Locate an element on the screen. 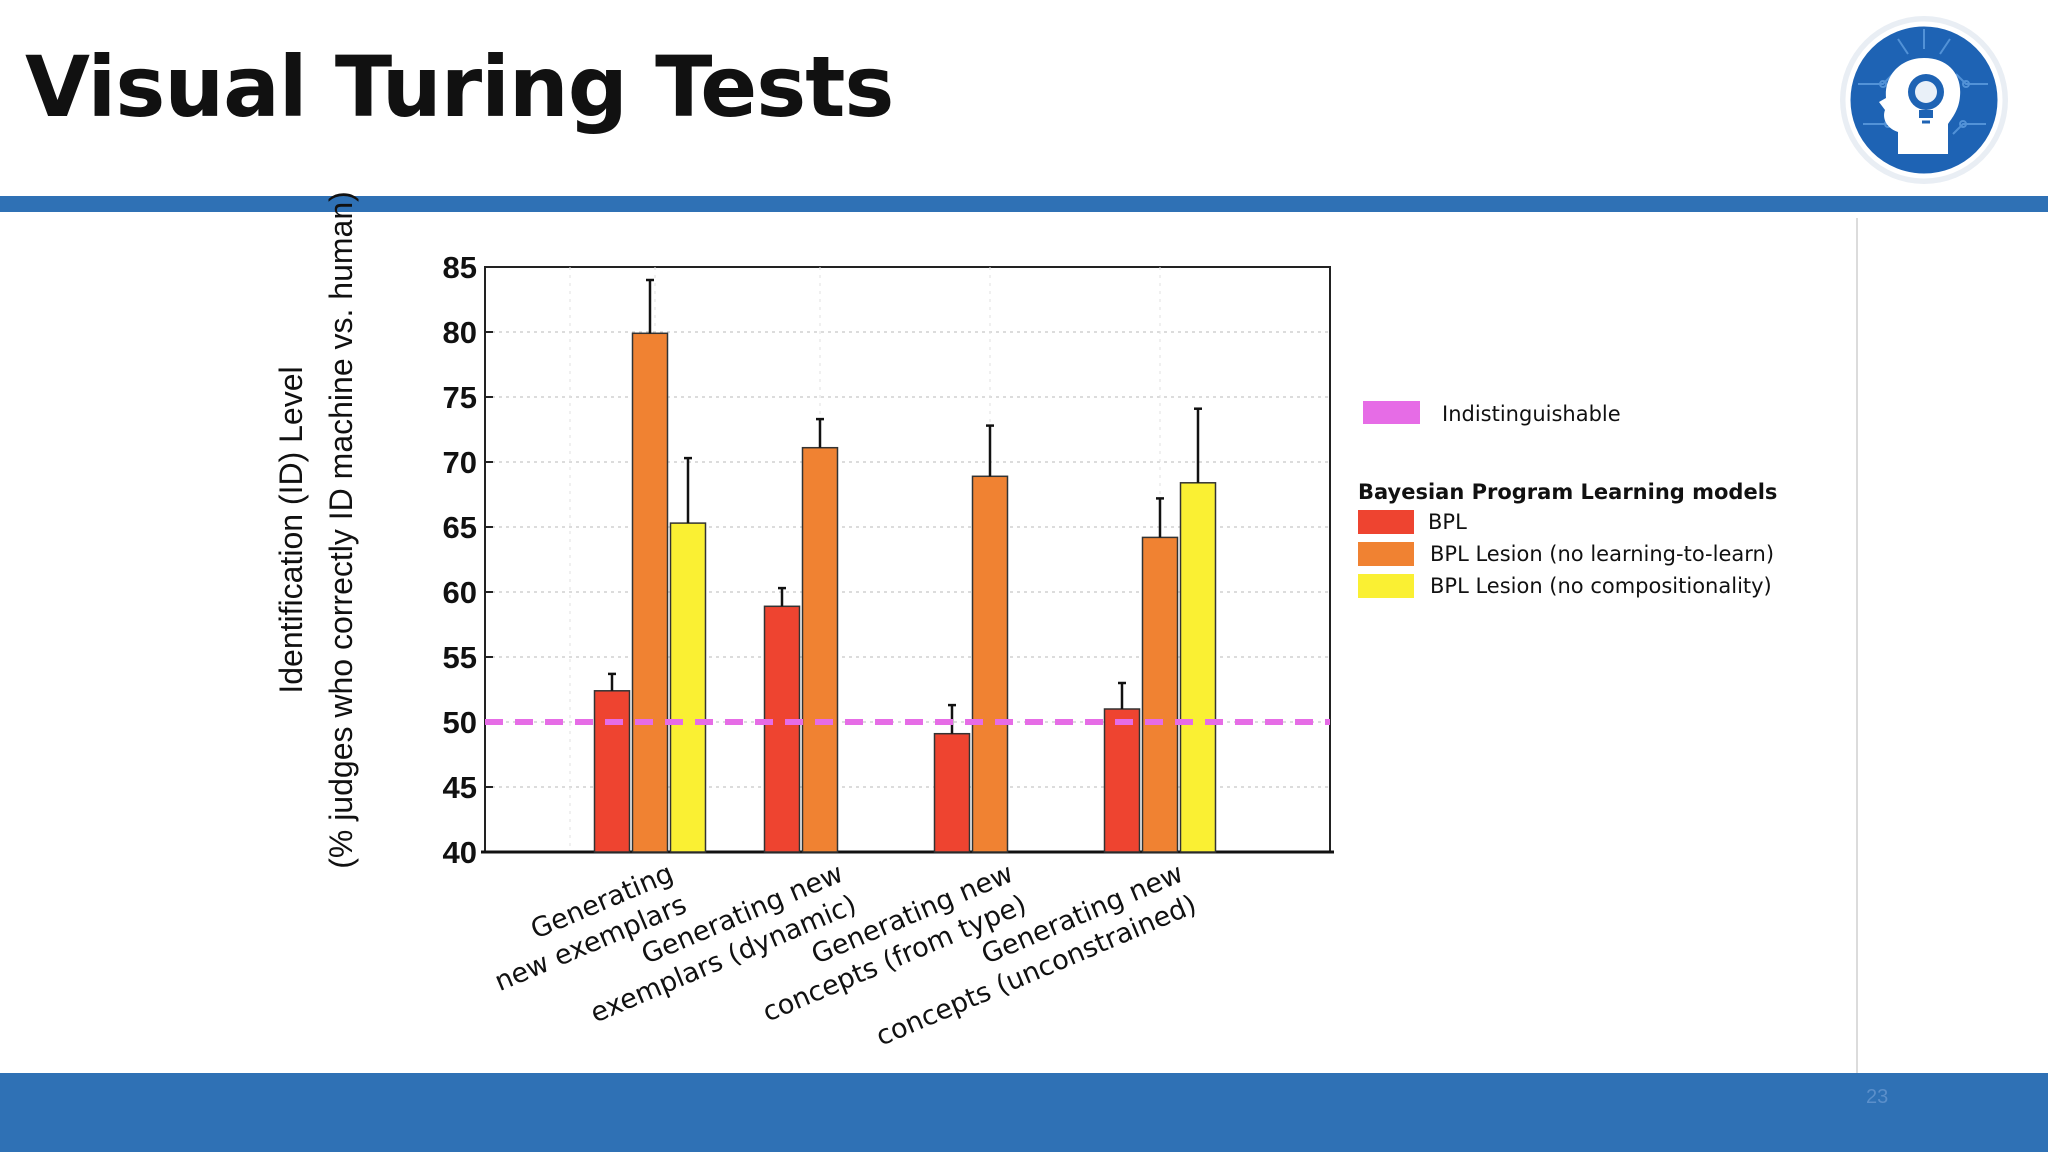 The height and width of the screenshot is (1152, 2048). y-tick-label: 85 is located at coordinates (460, 267).